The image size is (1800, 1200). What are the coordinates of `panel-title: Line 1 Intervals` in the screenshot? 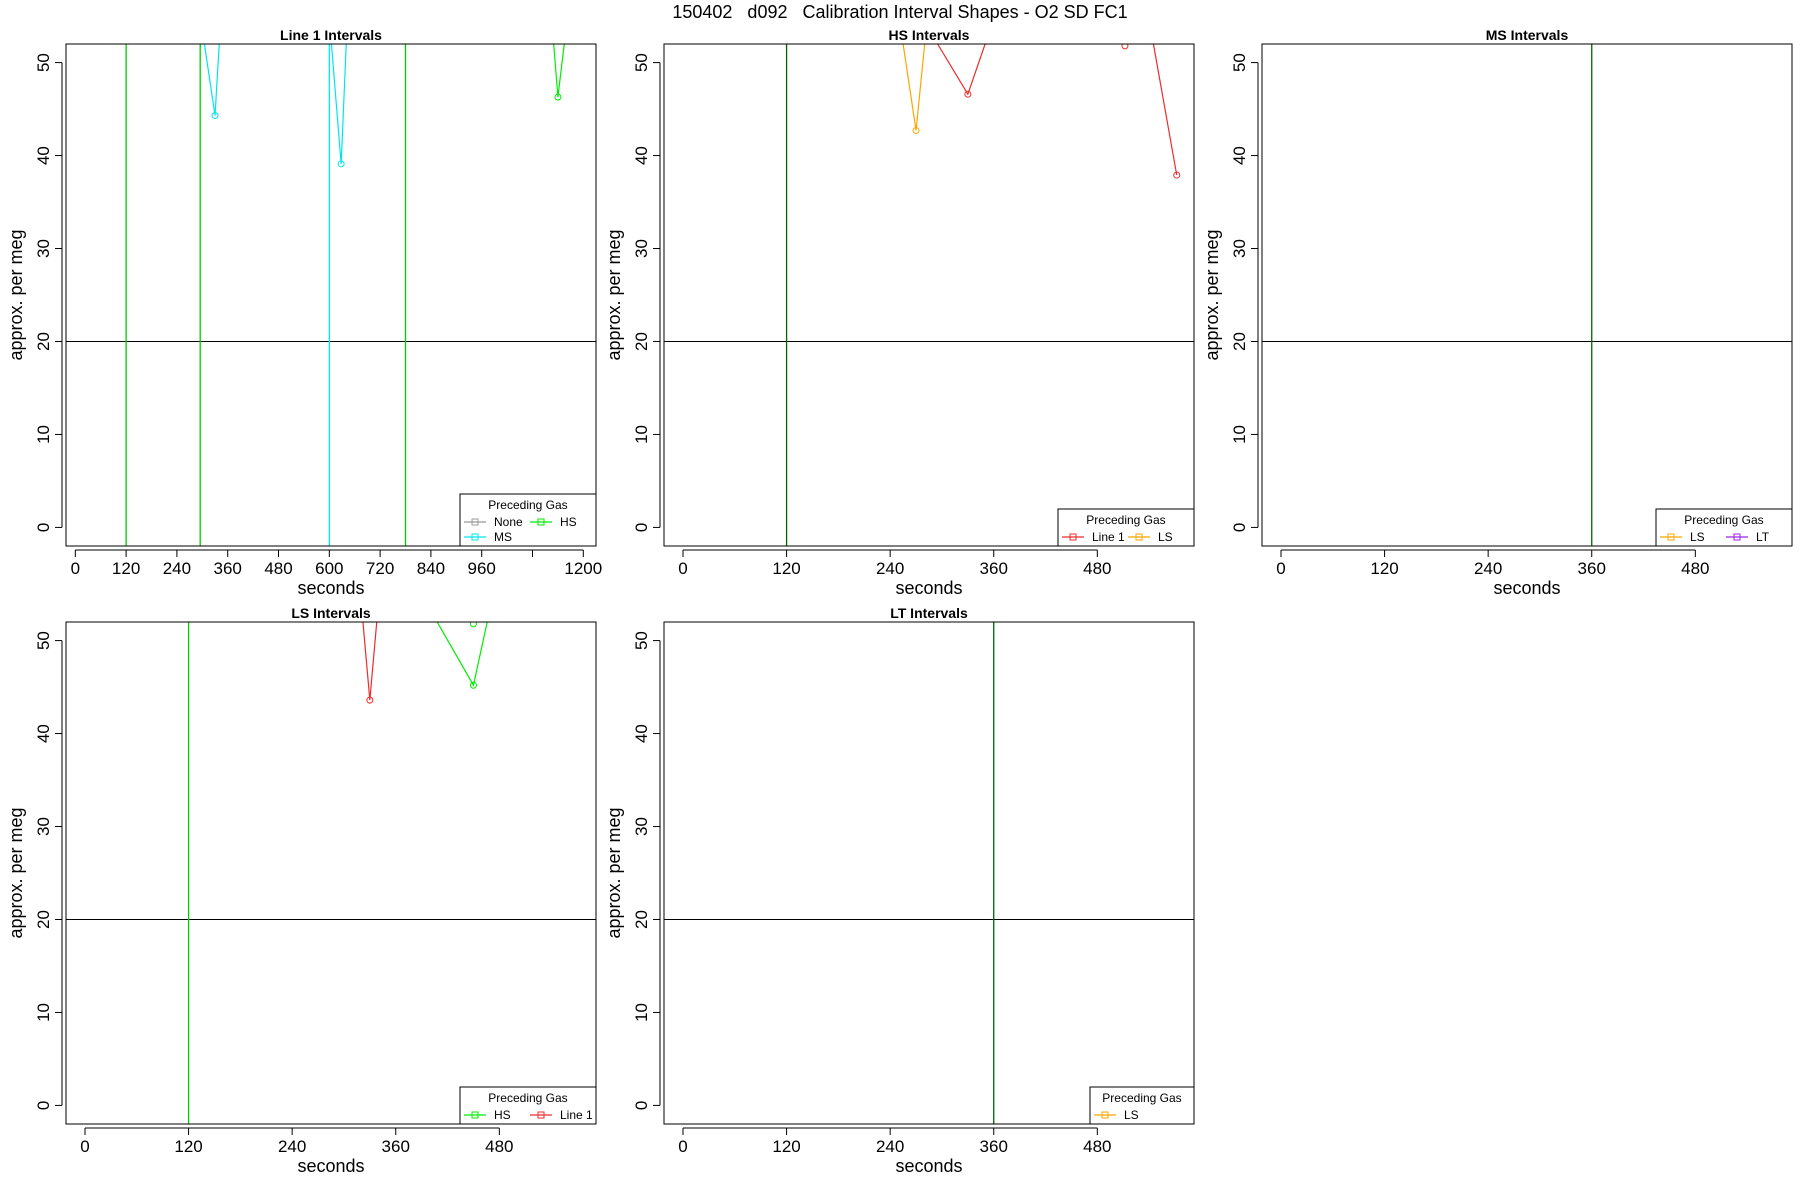 It's located at (331, 35).